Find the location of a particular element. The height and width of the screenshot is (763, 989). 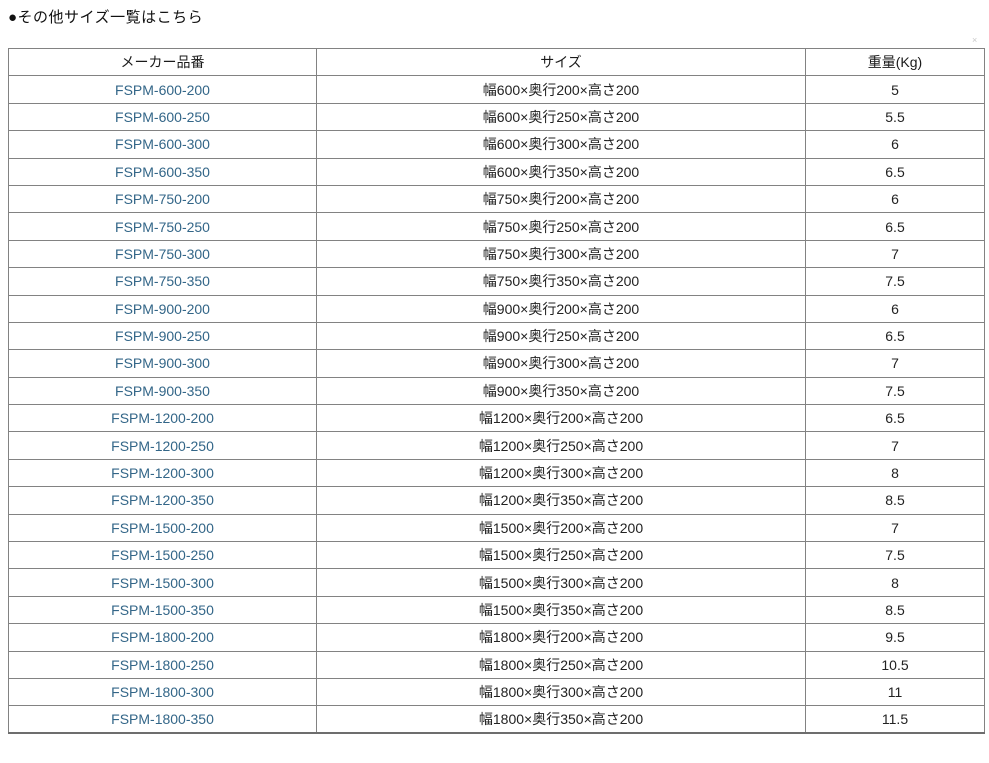

table-row: FSPM-600-250 幅600×奥行250×高さ200 5.5 is located at coordinates (496, 117).